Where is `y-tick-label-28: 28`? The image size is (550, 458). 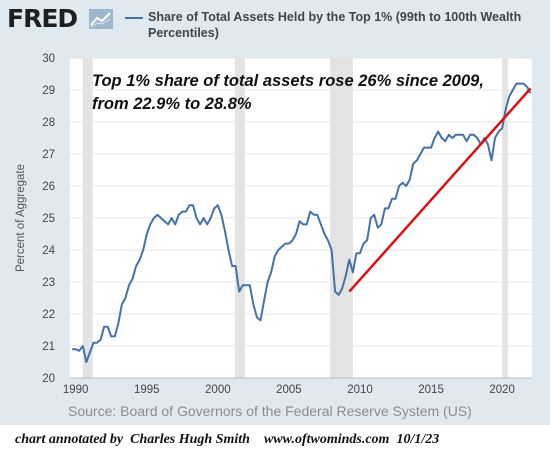
y-tick-label-28: 28 is located at coordinates (48, 123).